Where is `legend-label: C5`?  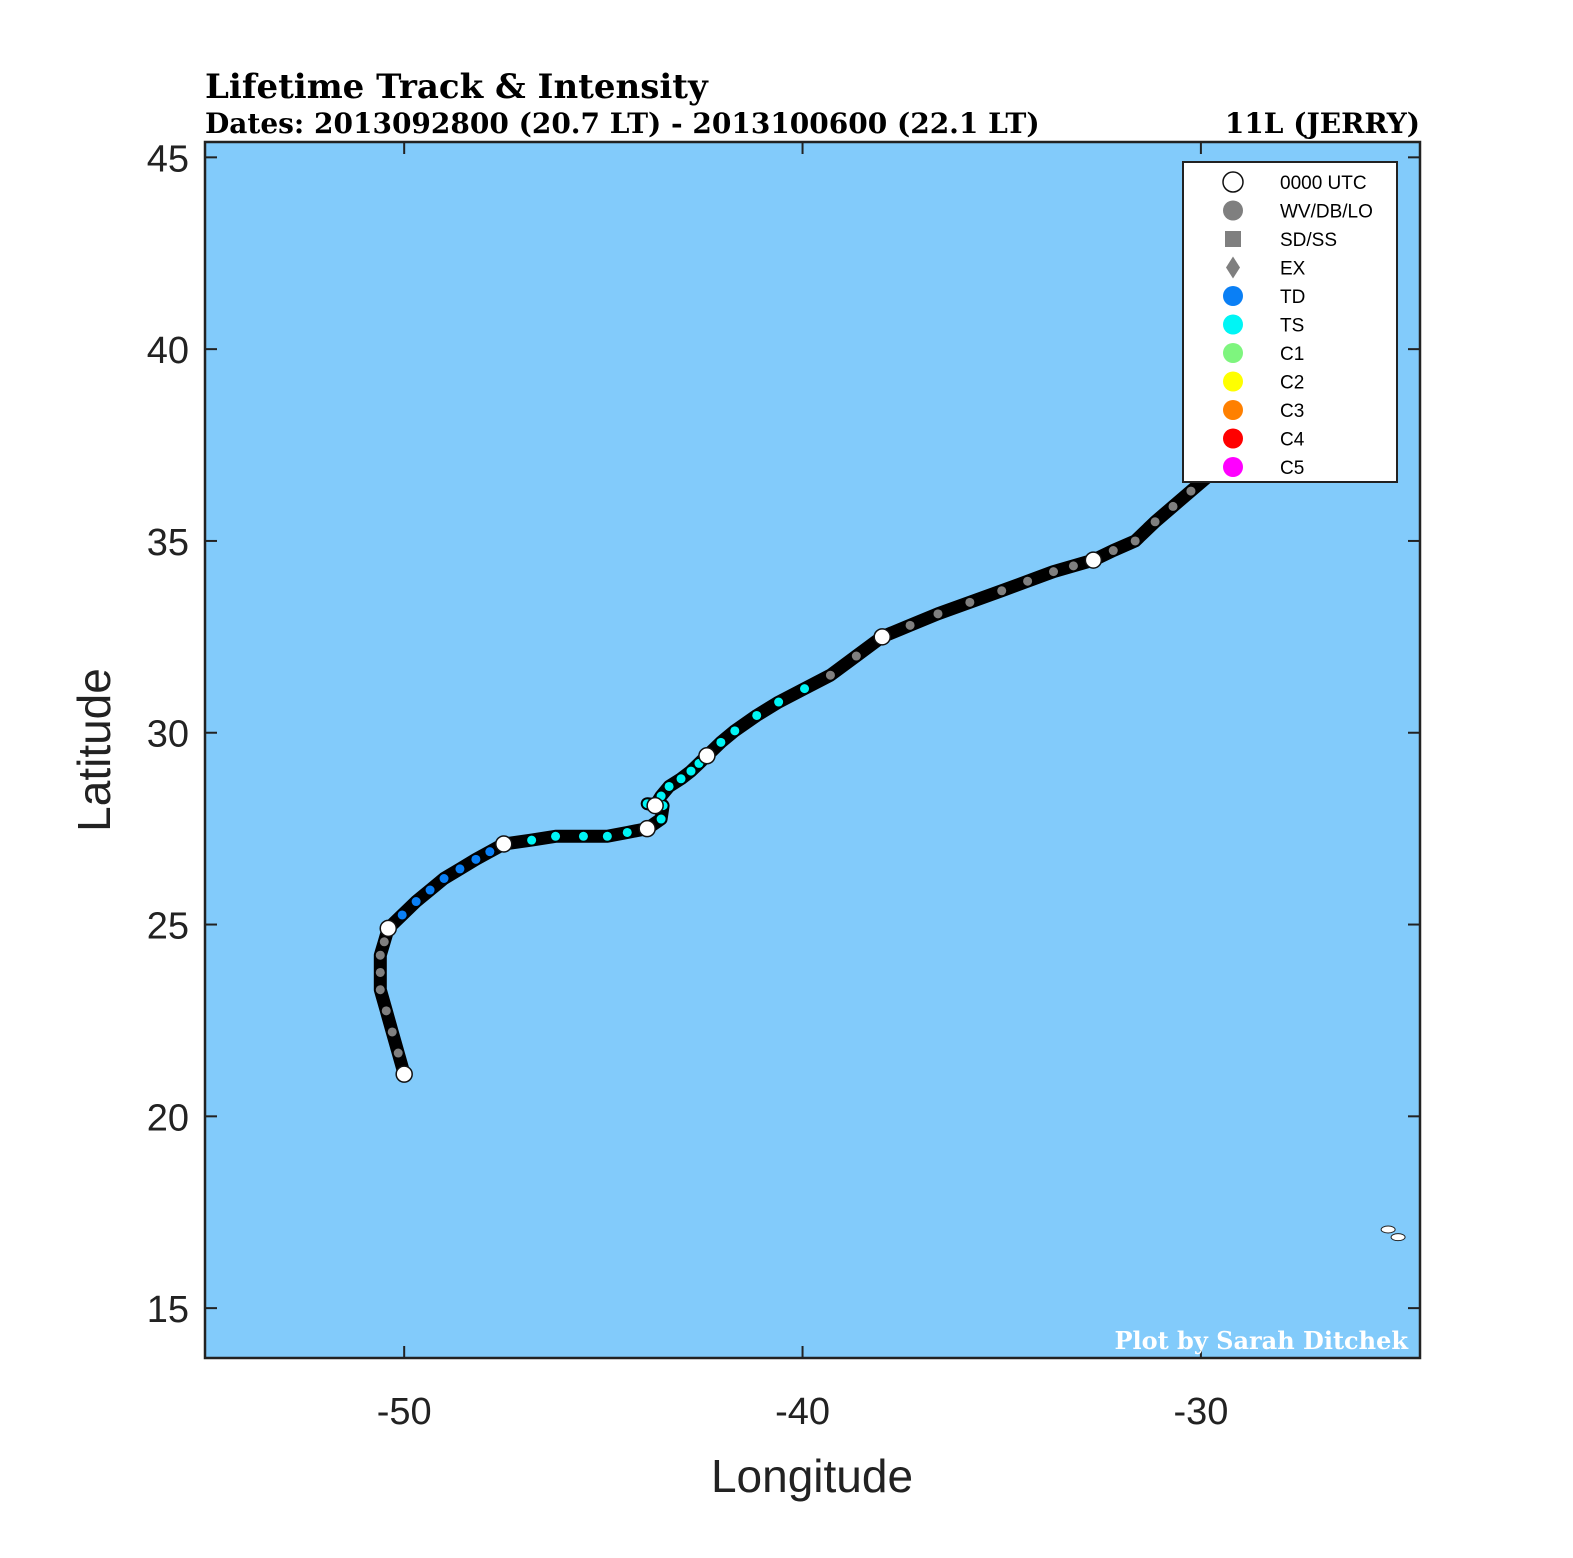 legend-label: C5 is located at coordinates (1292, 468).